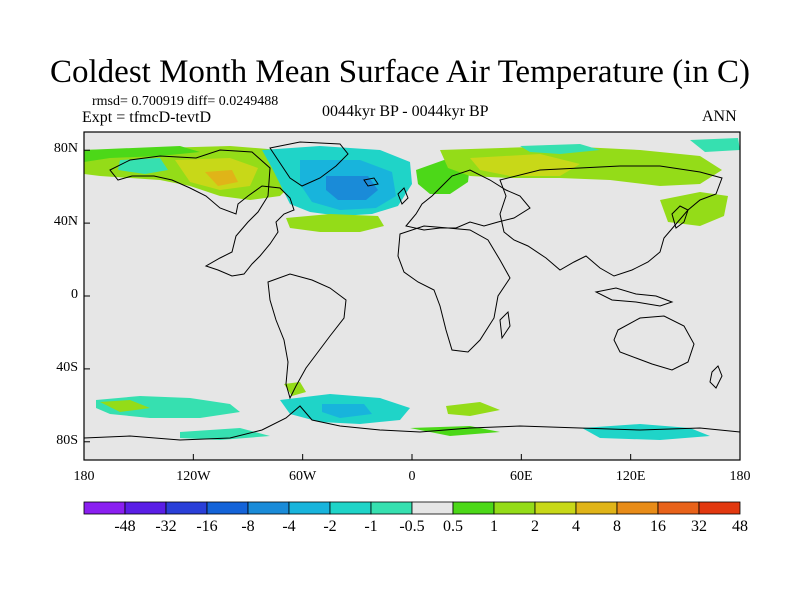 The image size is (800, 600). What do you see at coordinates (654, 343) in the screenshot?
I see `coastline-australia` at bounding box center [654, 343].